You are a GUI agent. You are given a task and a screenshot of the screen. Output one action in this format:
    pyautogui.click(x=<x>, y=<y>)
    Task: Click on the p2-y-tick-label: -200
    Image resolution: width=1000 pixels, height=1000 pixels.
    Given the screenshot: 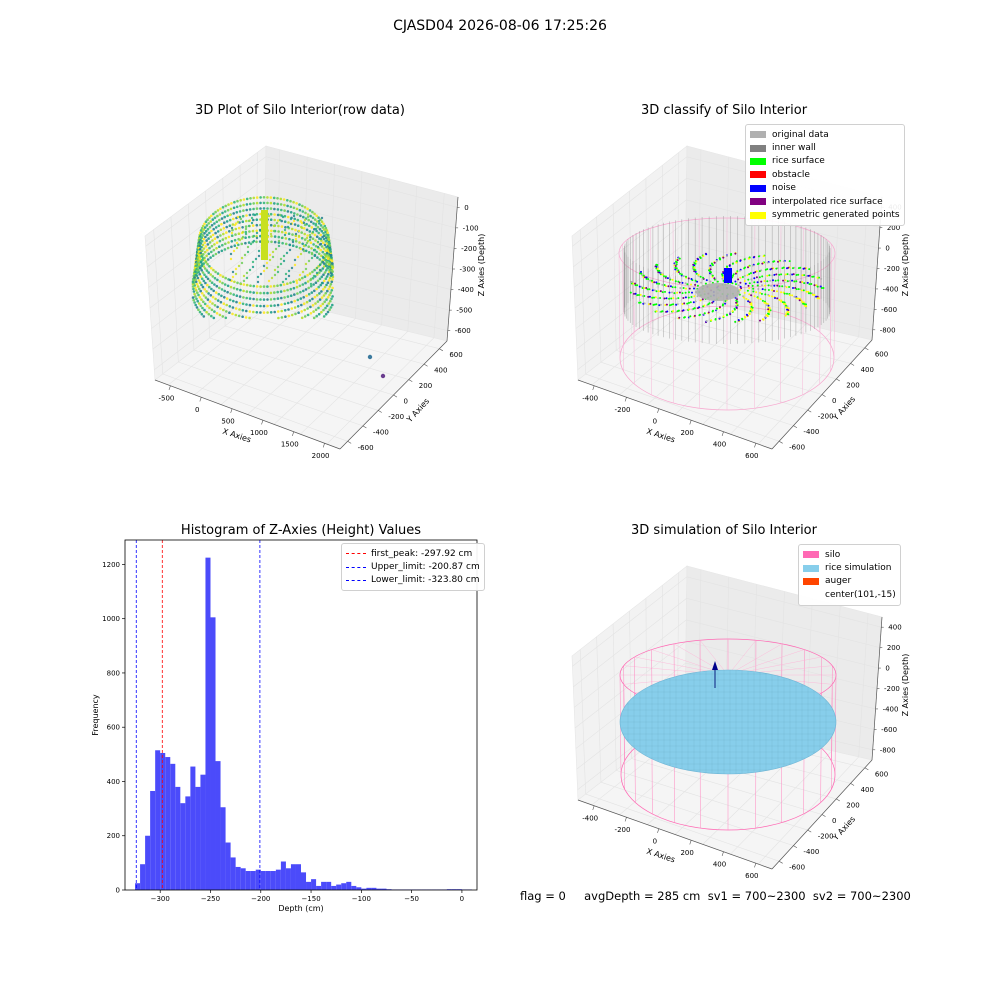 What is the action you would take?
    pyautogui.click(x=826, y=417)
    